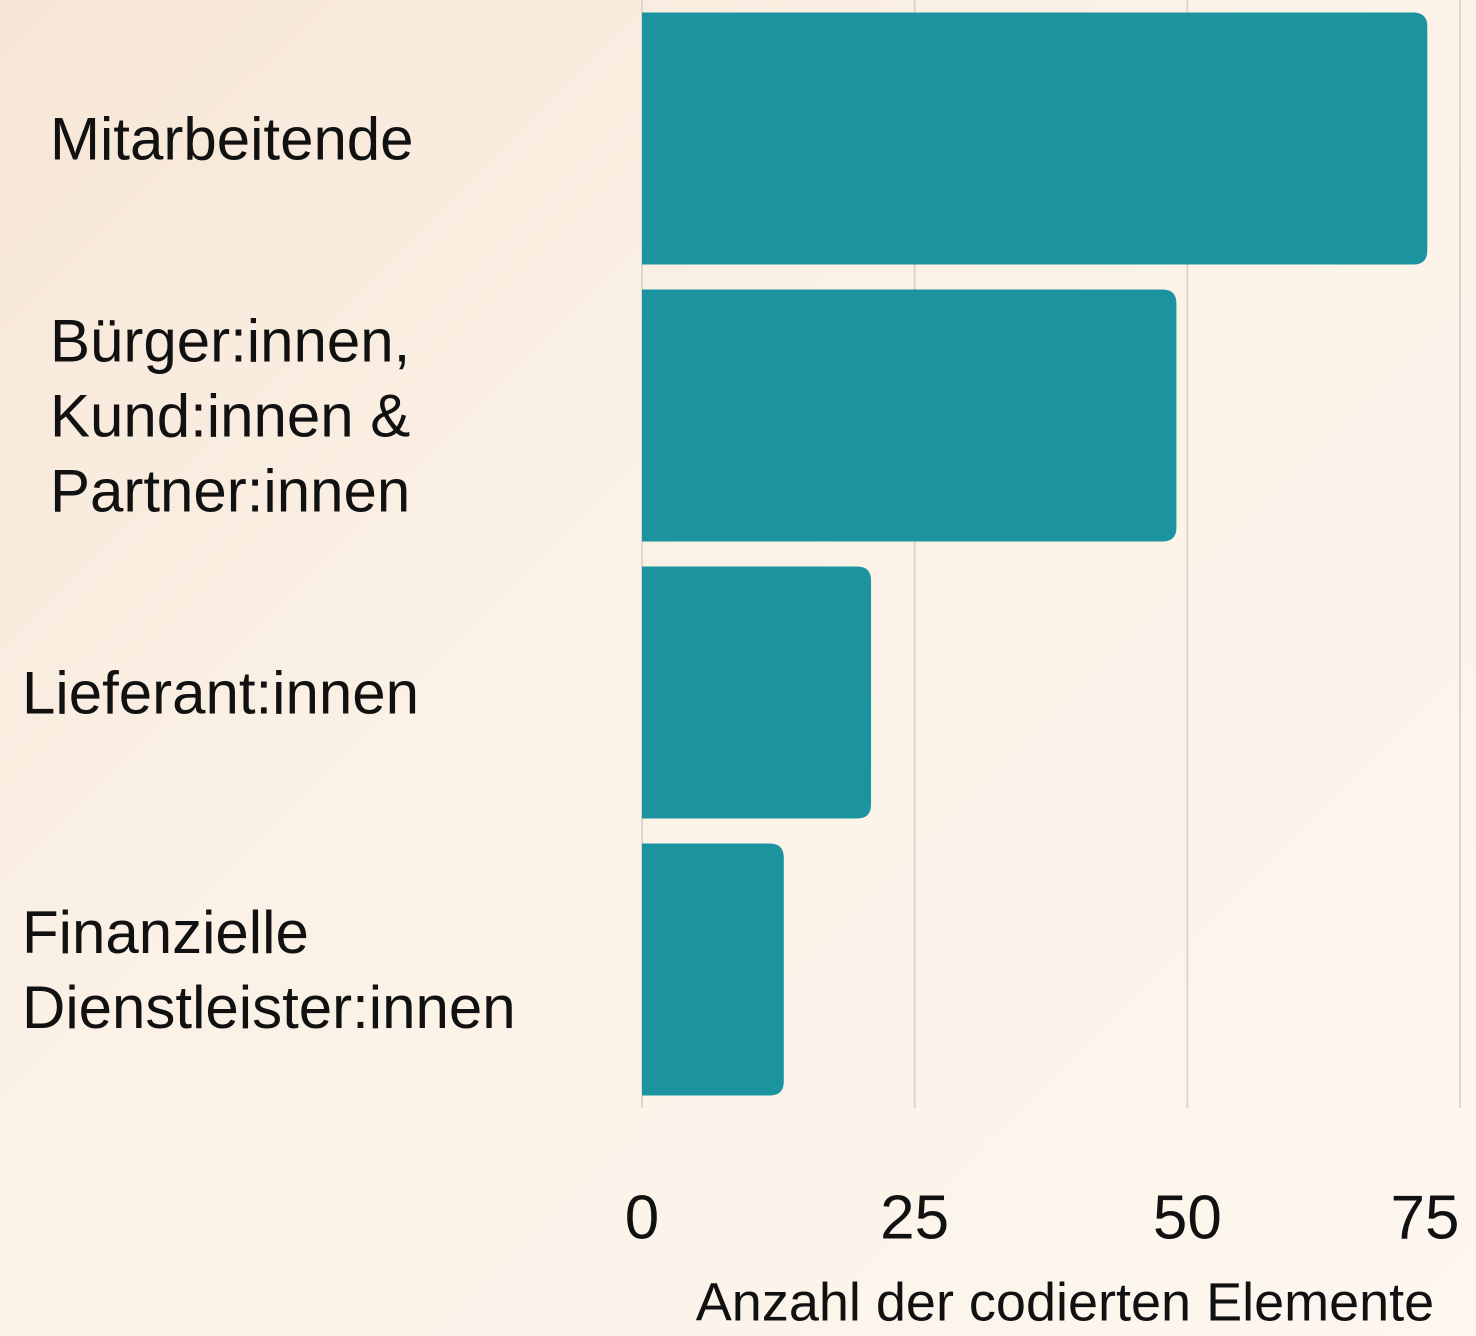 Image resolution: width=1476 pixels, height=1336 pixels. I want to click on x-tick-label: 0, so click(642, 1217).